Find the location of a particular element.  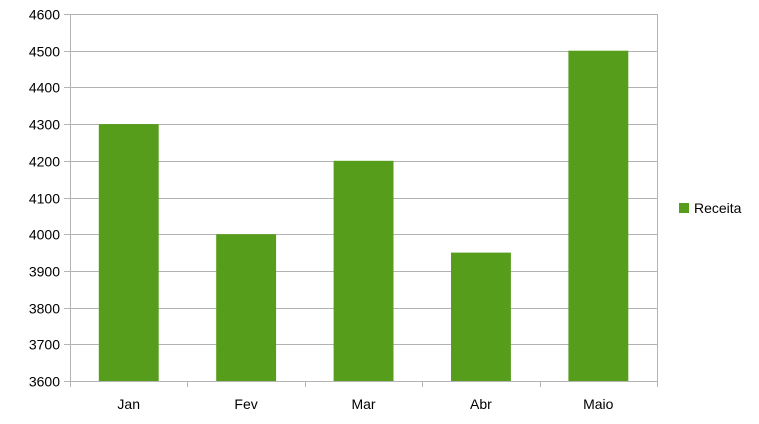

bar-maio is located at coordinates (598, 215).